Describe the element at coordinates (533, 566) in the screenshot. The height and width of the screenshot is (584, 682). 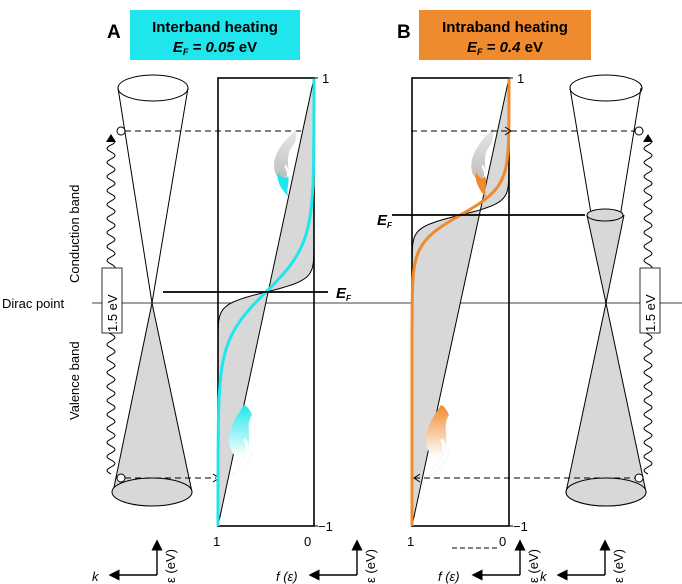
I see `e-axis-label-b: ε (eV)` at that location.